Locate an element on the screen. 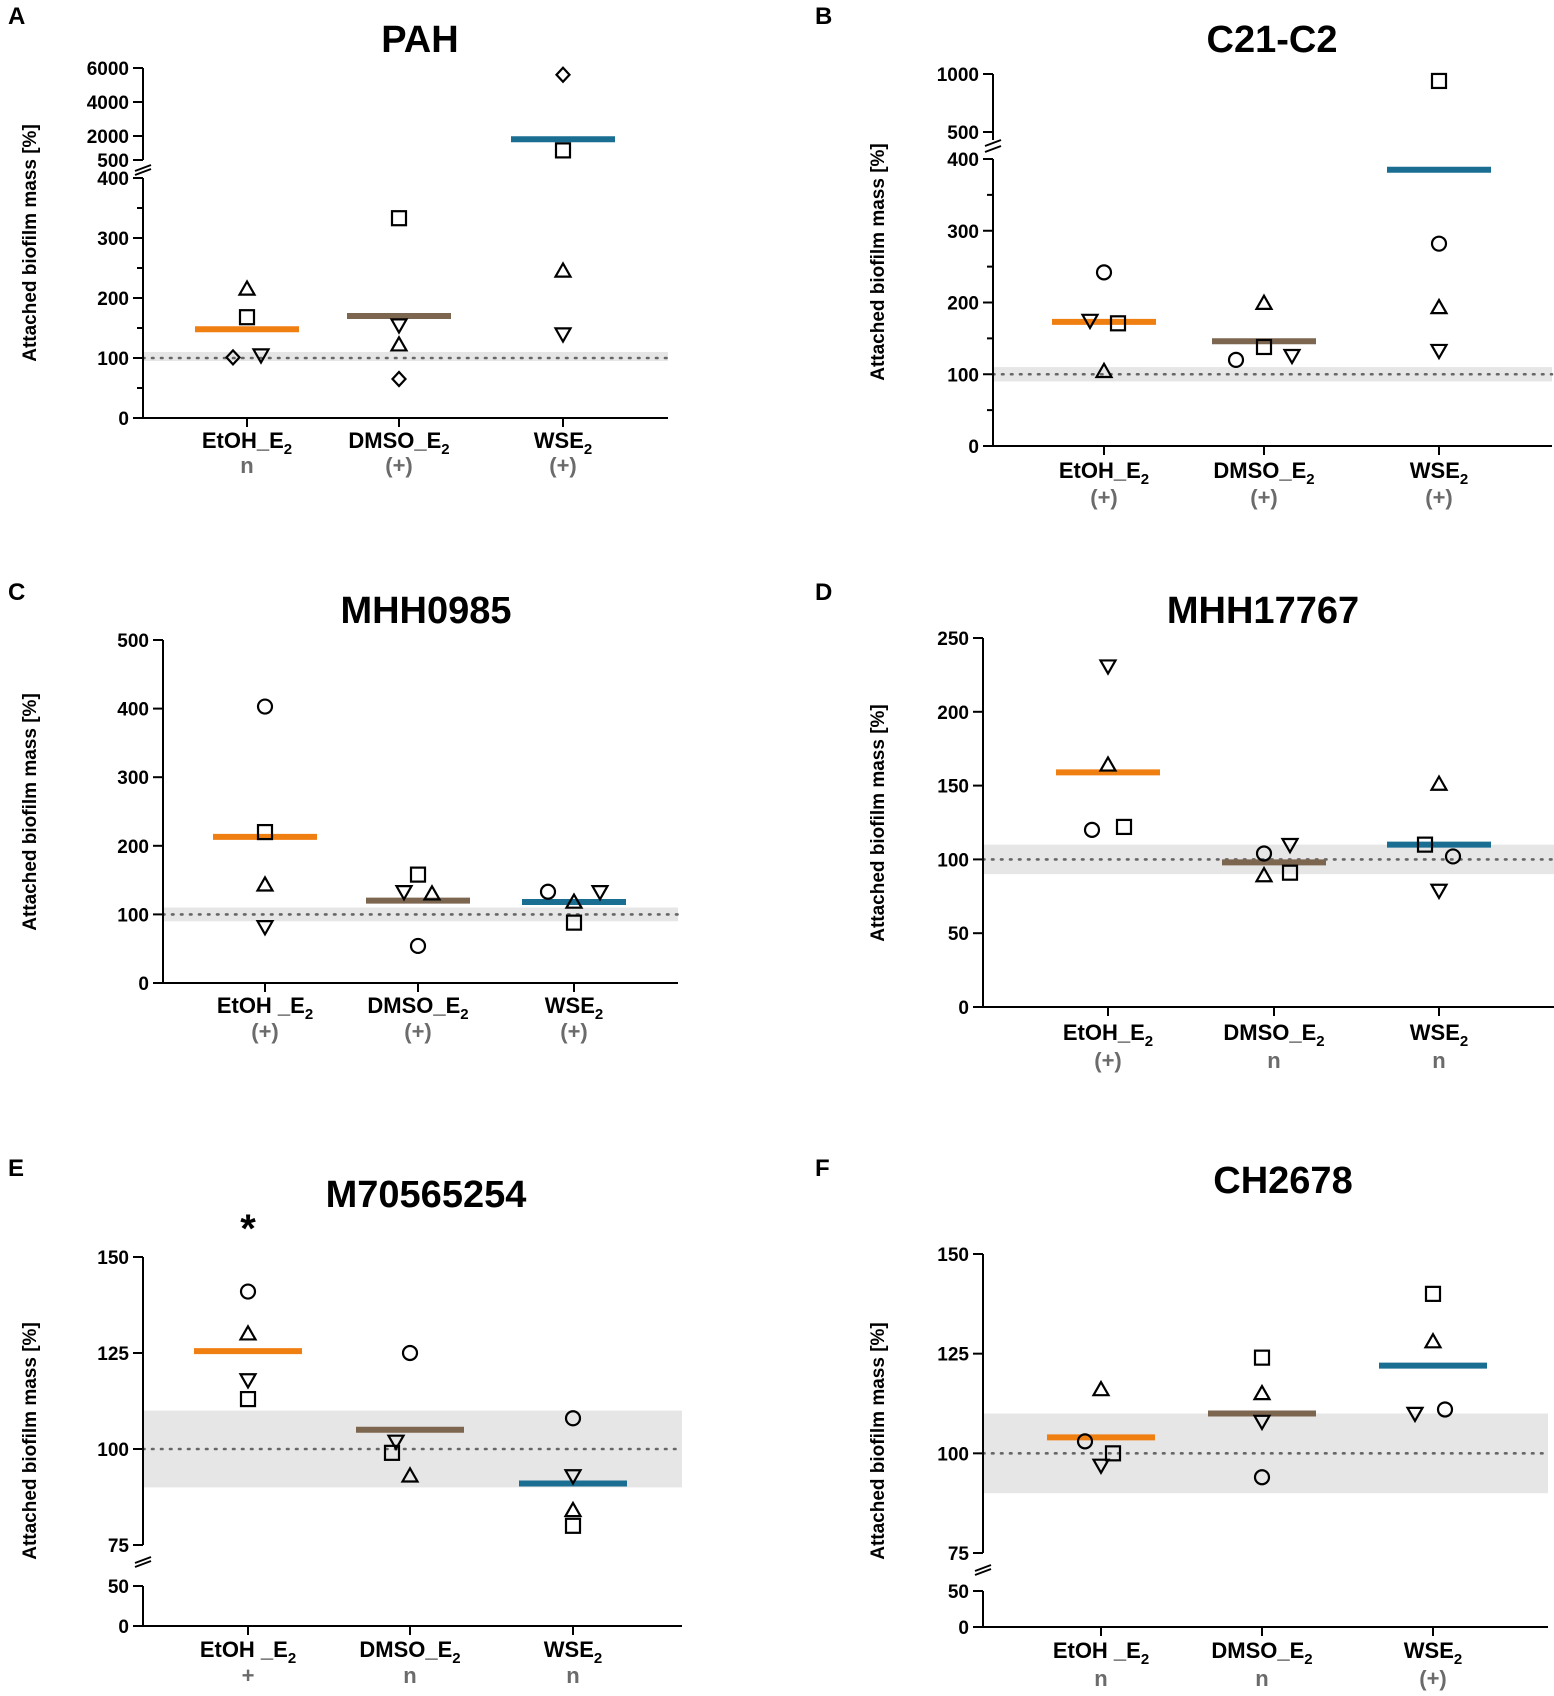 Image resolution: width=1554 pixels, height=1696 pixels. panel-b-y-tick-label: 200 is located at coordinates (963, 304).